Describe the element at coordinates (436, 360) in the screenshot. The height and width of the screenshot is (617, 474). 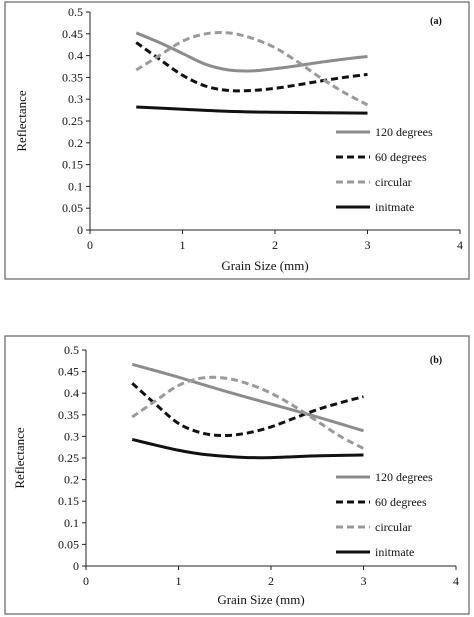
I see `panel-tag: (b)` at that location.